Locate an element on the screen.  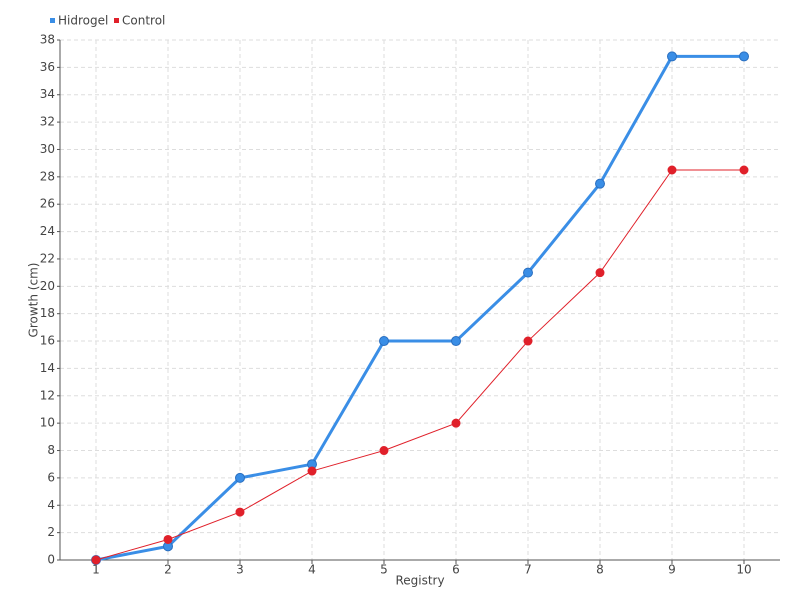
x-tick-label: 10 is located at coordinates (743, 570).